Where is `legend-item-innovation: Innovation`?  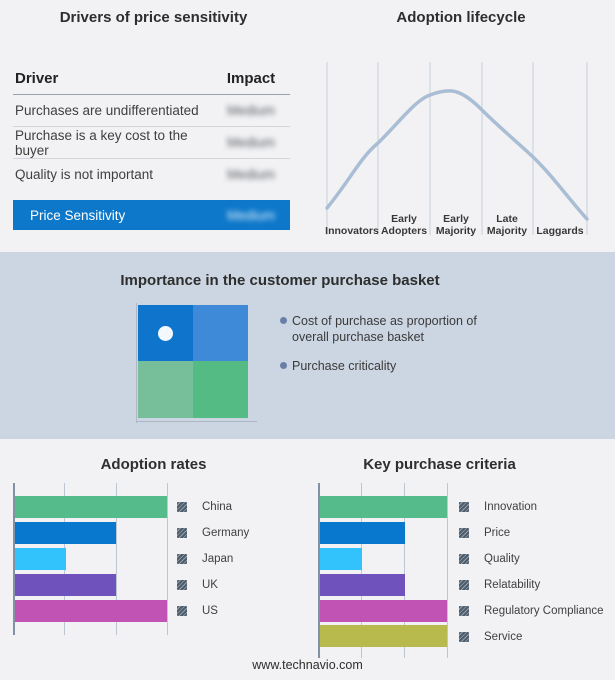 legend-item-innovation: Innovation is located at coordinates (531, 507).